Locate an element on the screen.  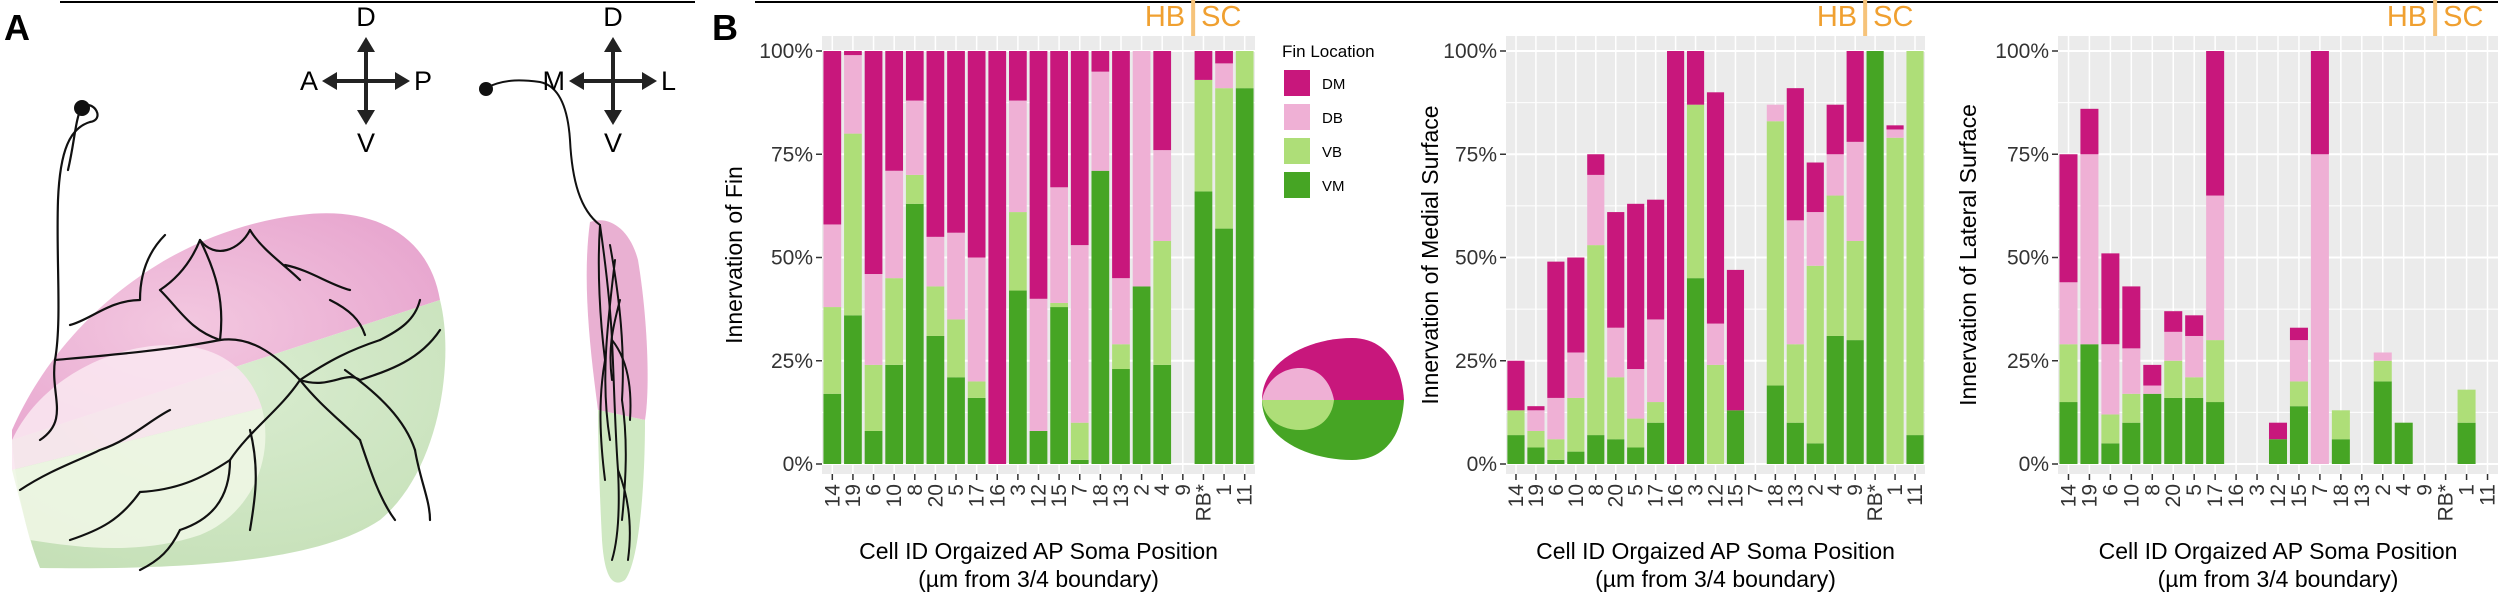
dir-lateral: L is located at coordinates (668, 81).